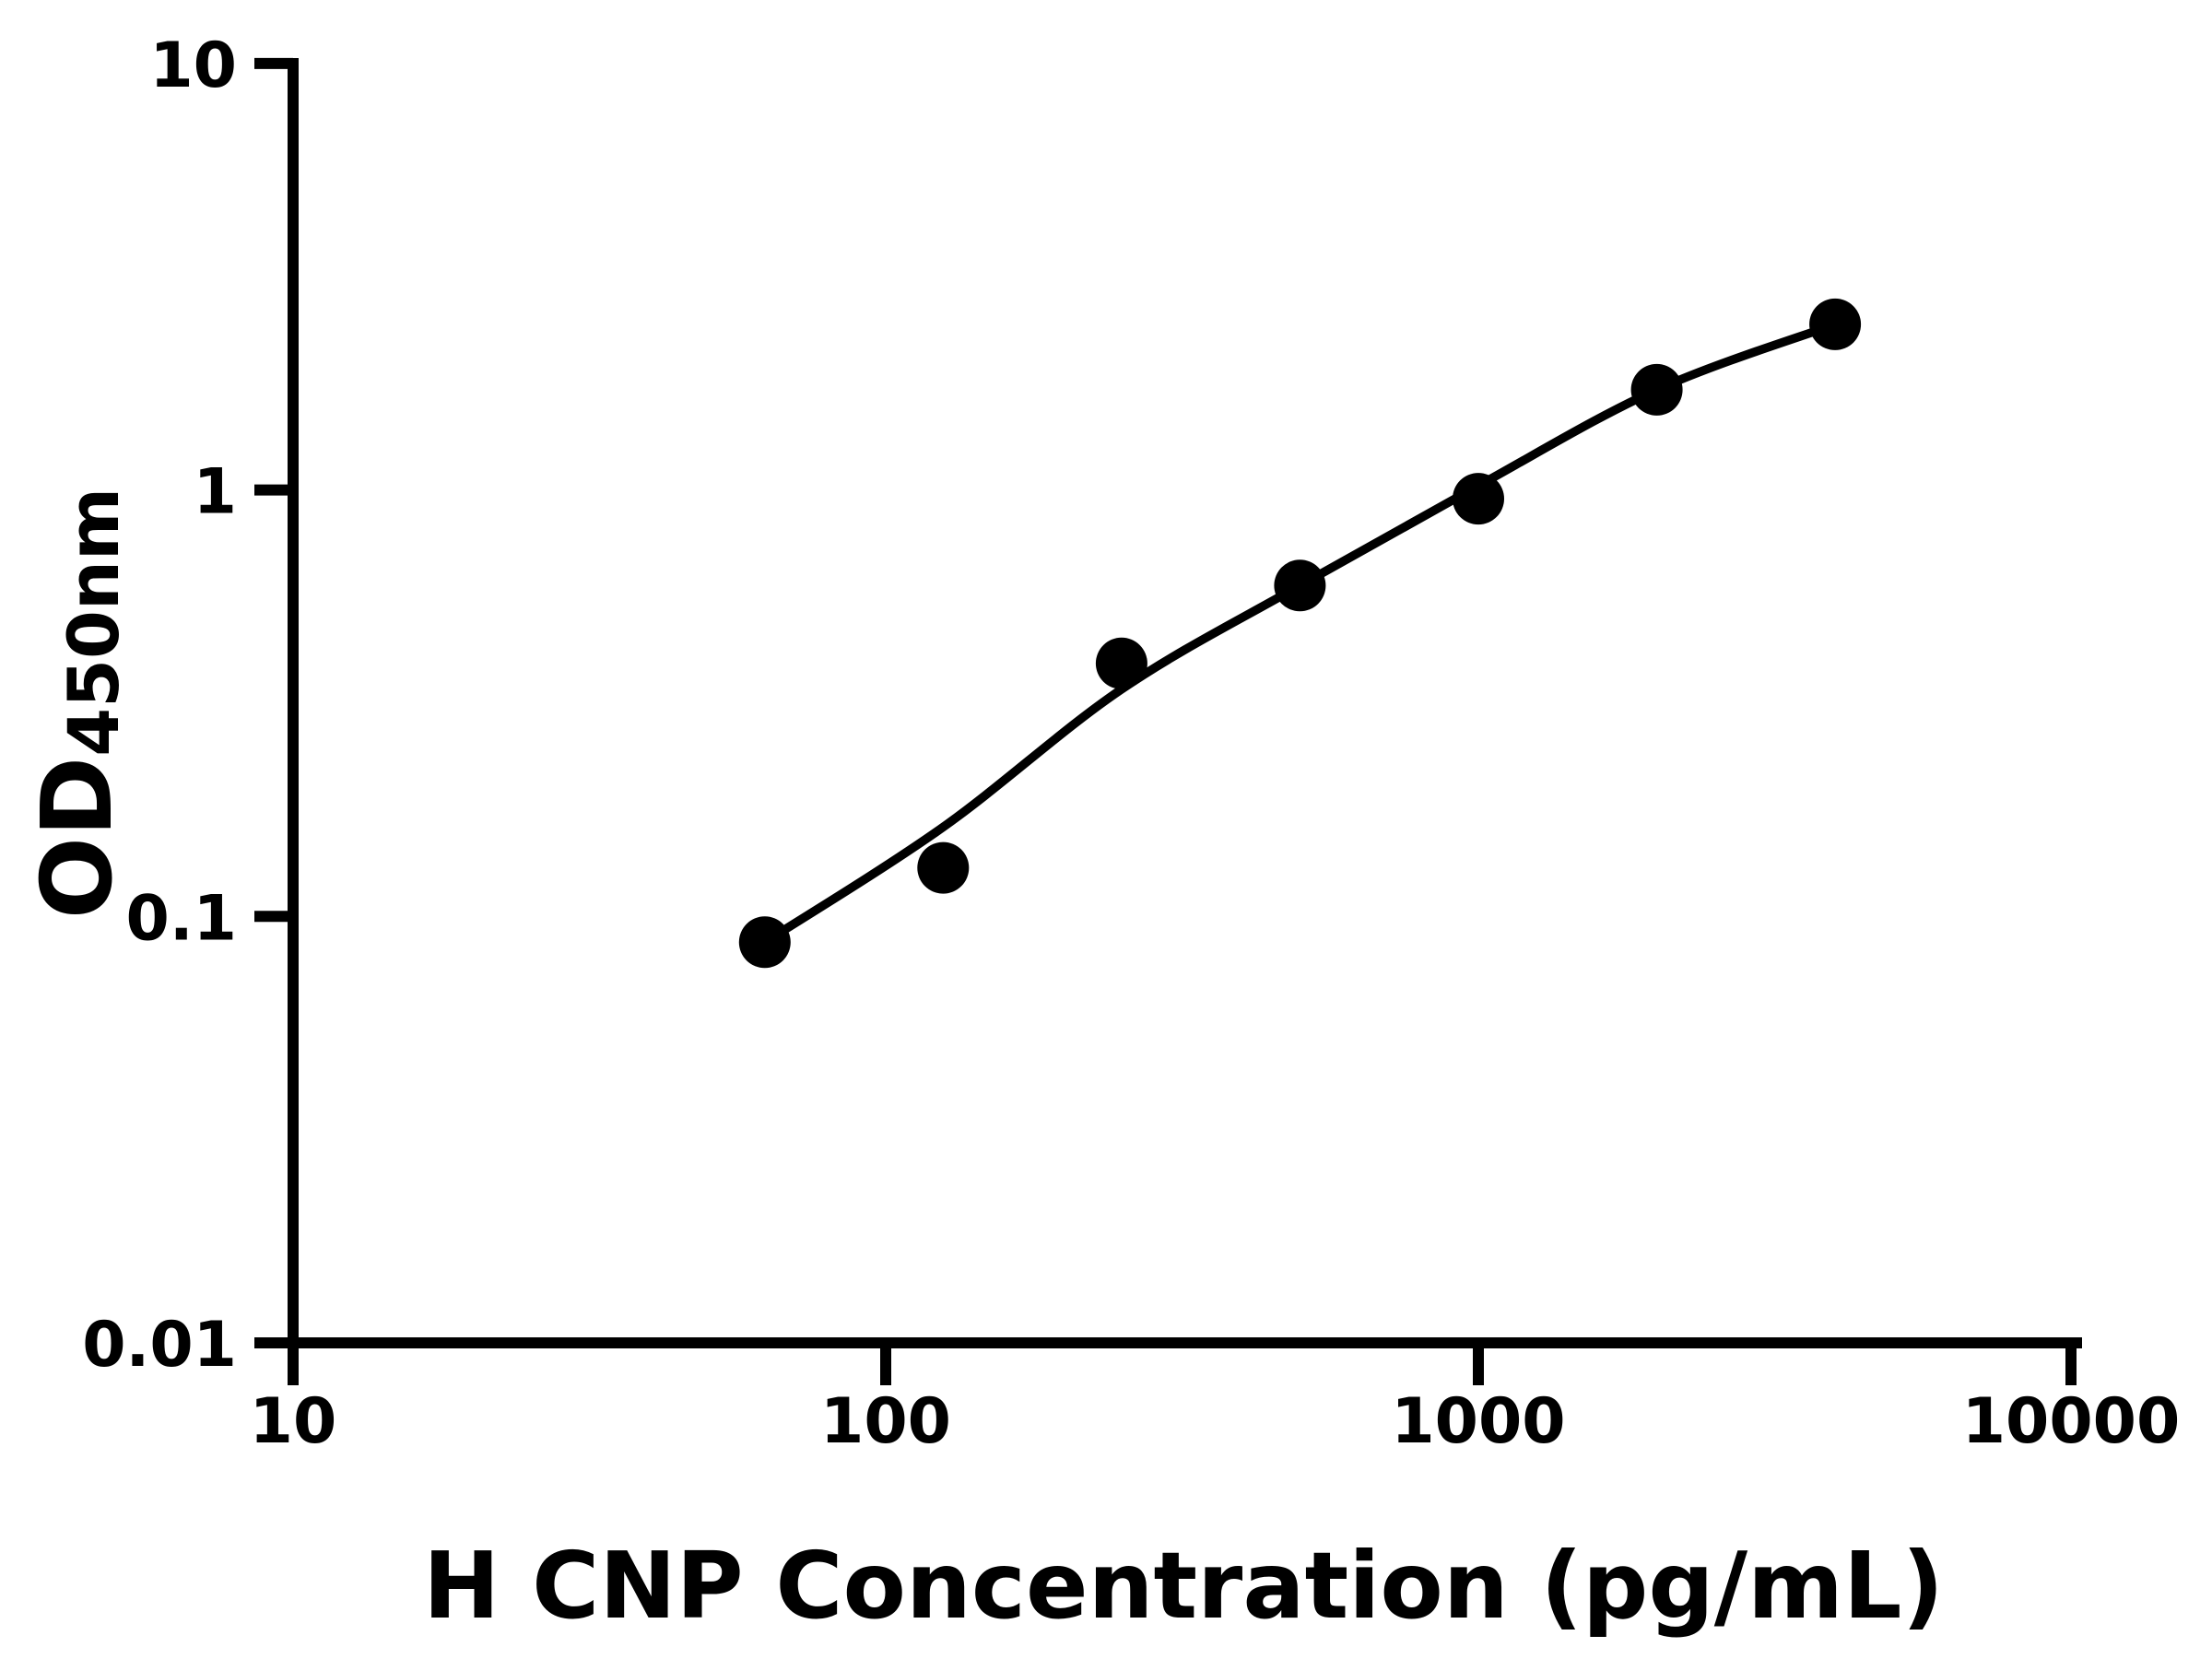 This screenshot has width=2212, height=1659. I want to click on y-axis-tick-labels: 10 1 0.1 0.01, so click(159, 705).